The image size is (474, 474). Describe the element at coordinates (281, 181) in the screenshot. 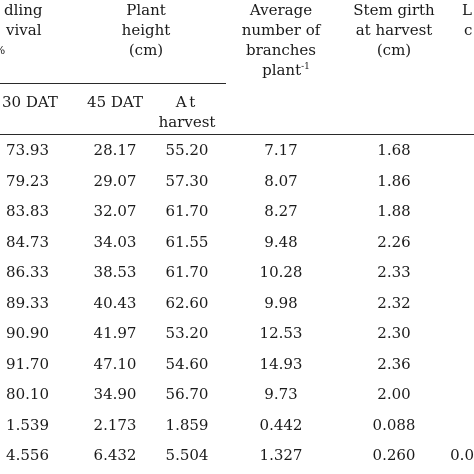

I see `cell-branches: 8.07` at that location.